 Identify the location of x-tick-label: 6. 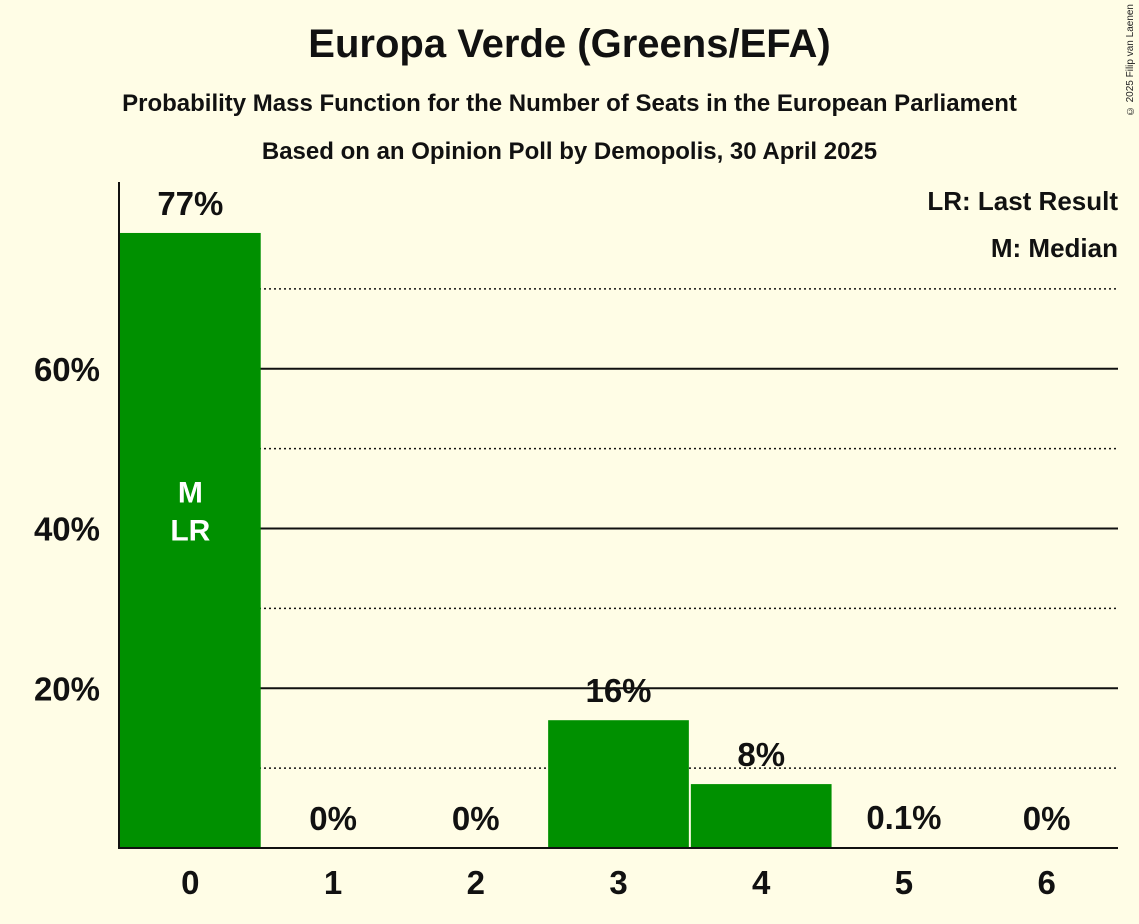
(1046, 882).